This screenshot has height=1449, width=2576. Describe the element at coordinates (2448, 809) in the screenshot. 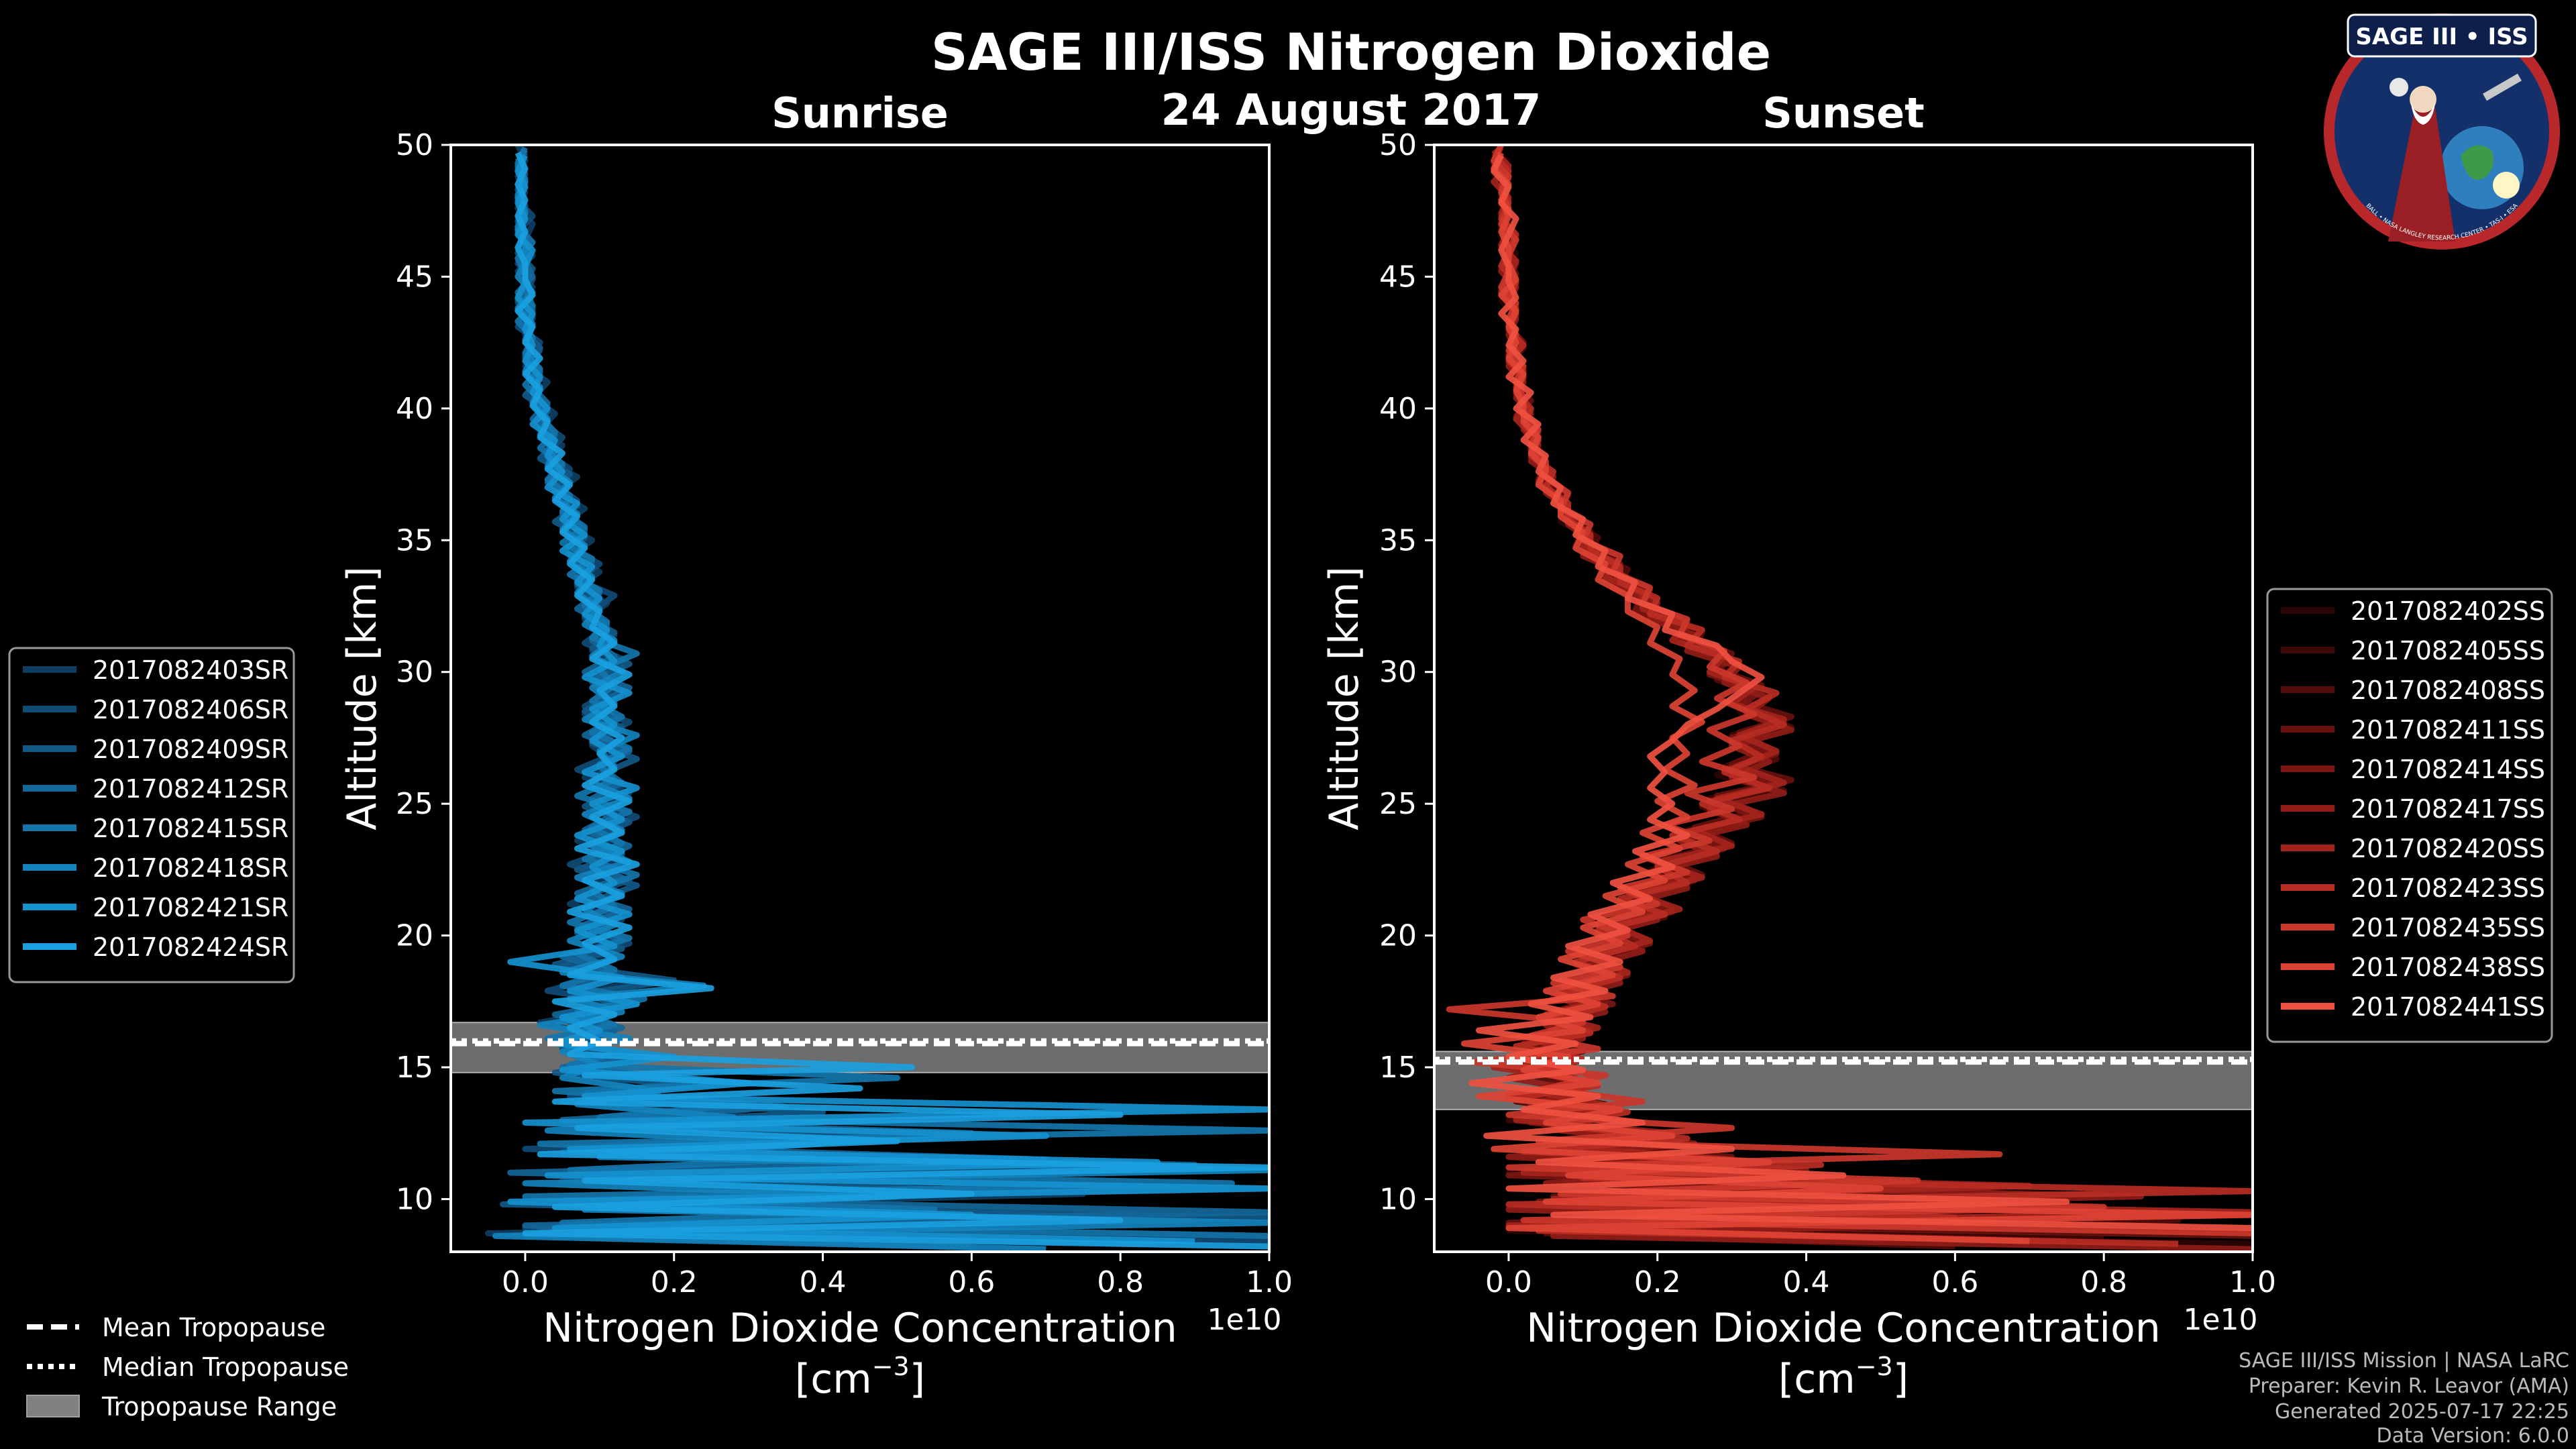

I see `sunset-legend-label: 2017082417SS` at that location.